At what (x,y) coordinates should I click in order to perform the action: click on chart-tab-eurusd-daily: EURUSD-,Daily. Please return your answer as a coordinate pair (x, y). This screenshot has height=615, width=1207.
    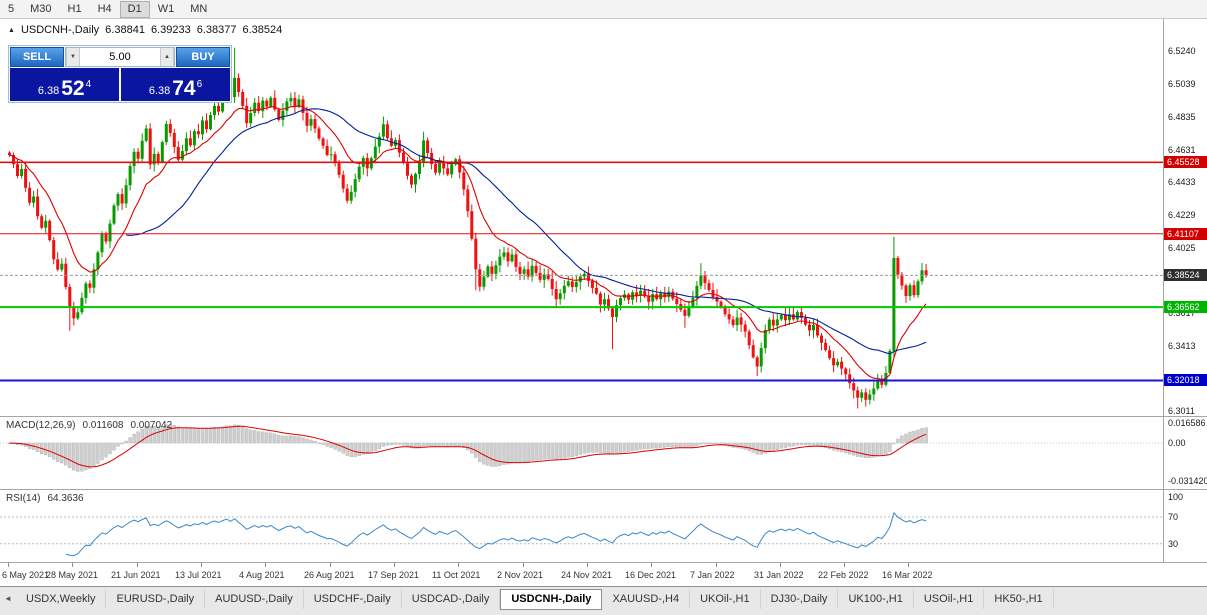
    Looking at the image, I should click on (156, 599).